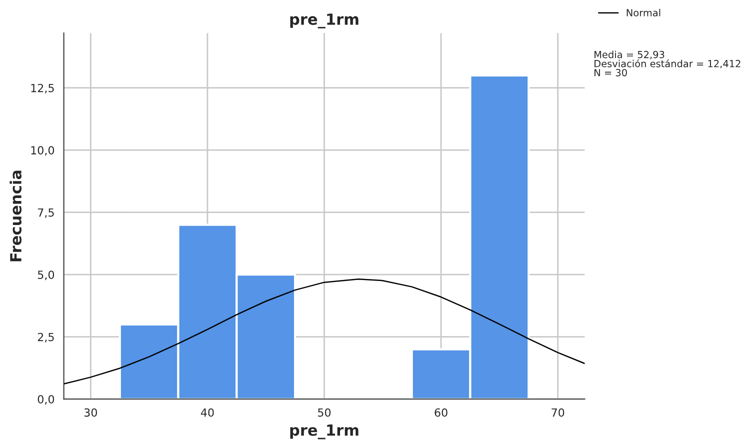  What do you see at coordinates (643, 12) in the screenshot?
I see `legend-label: Normal` at bounding box center [643, 12].